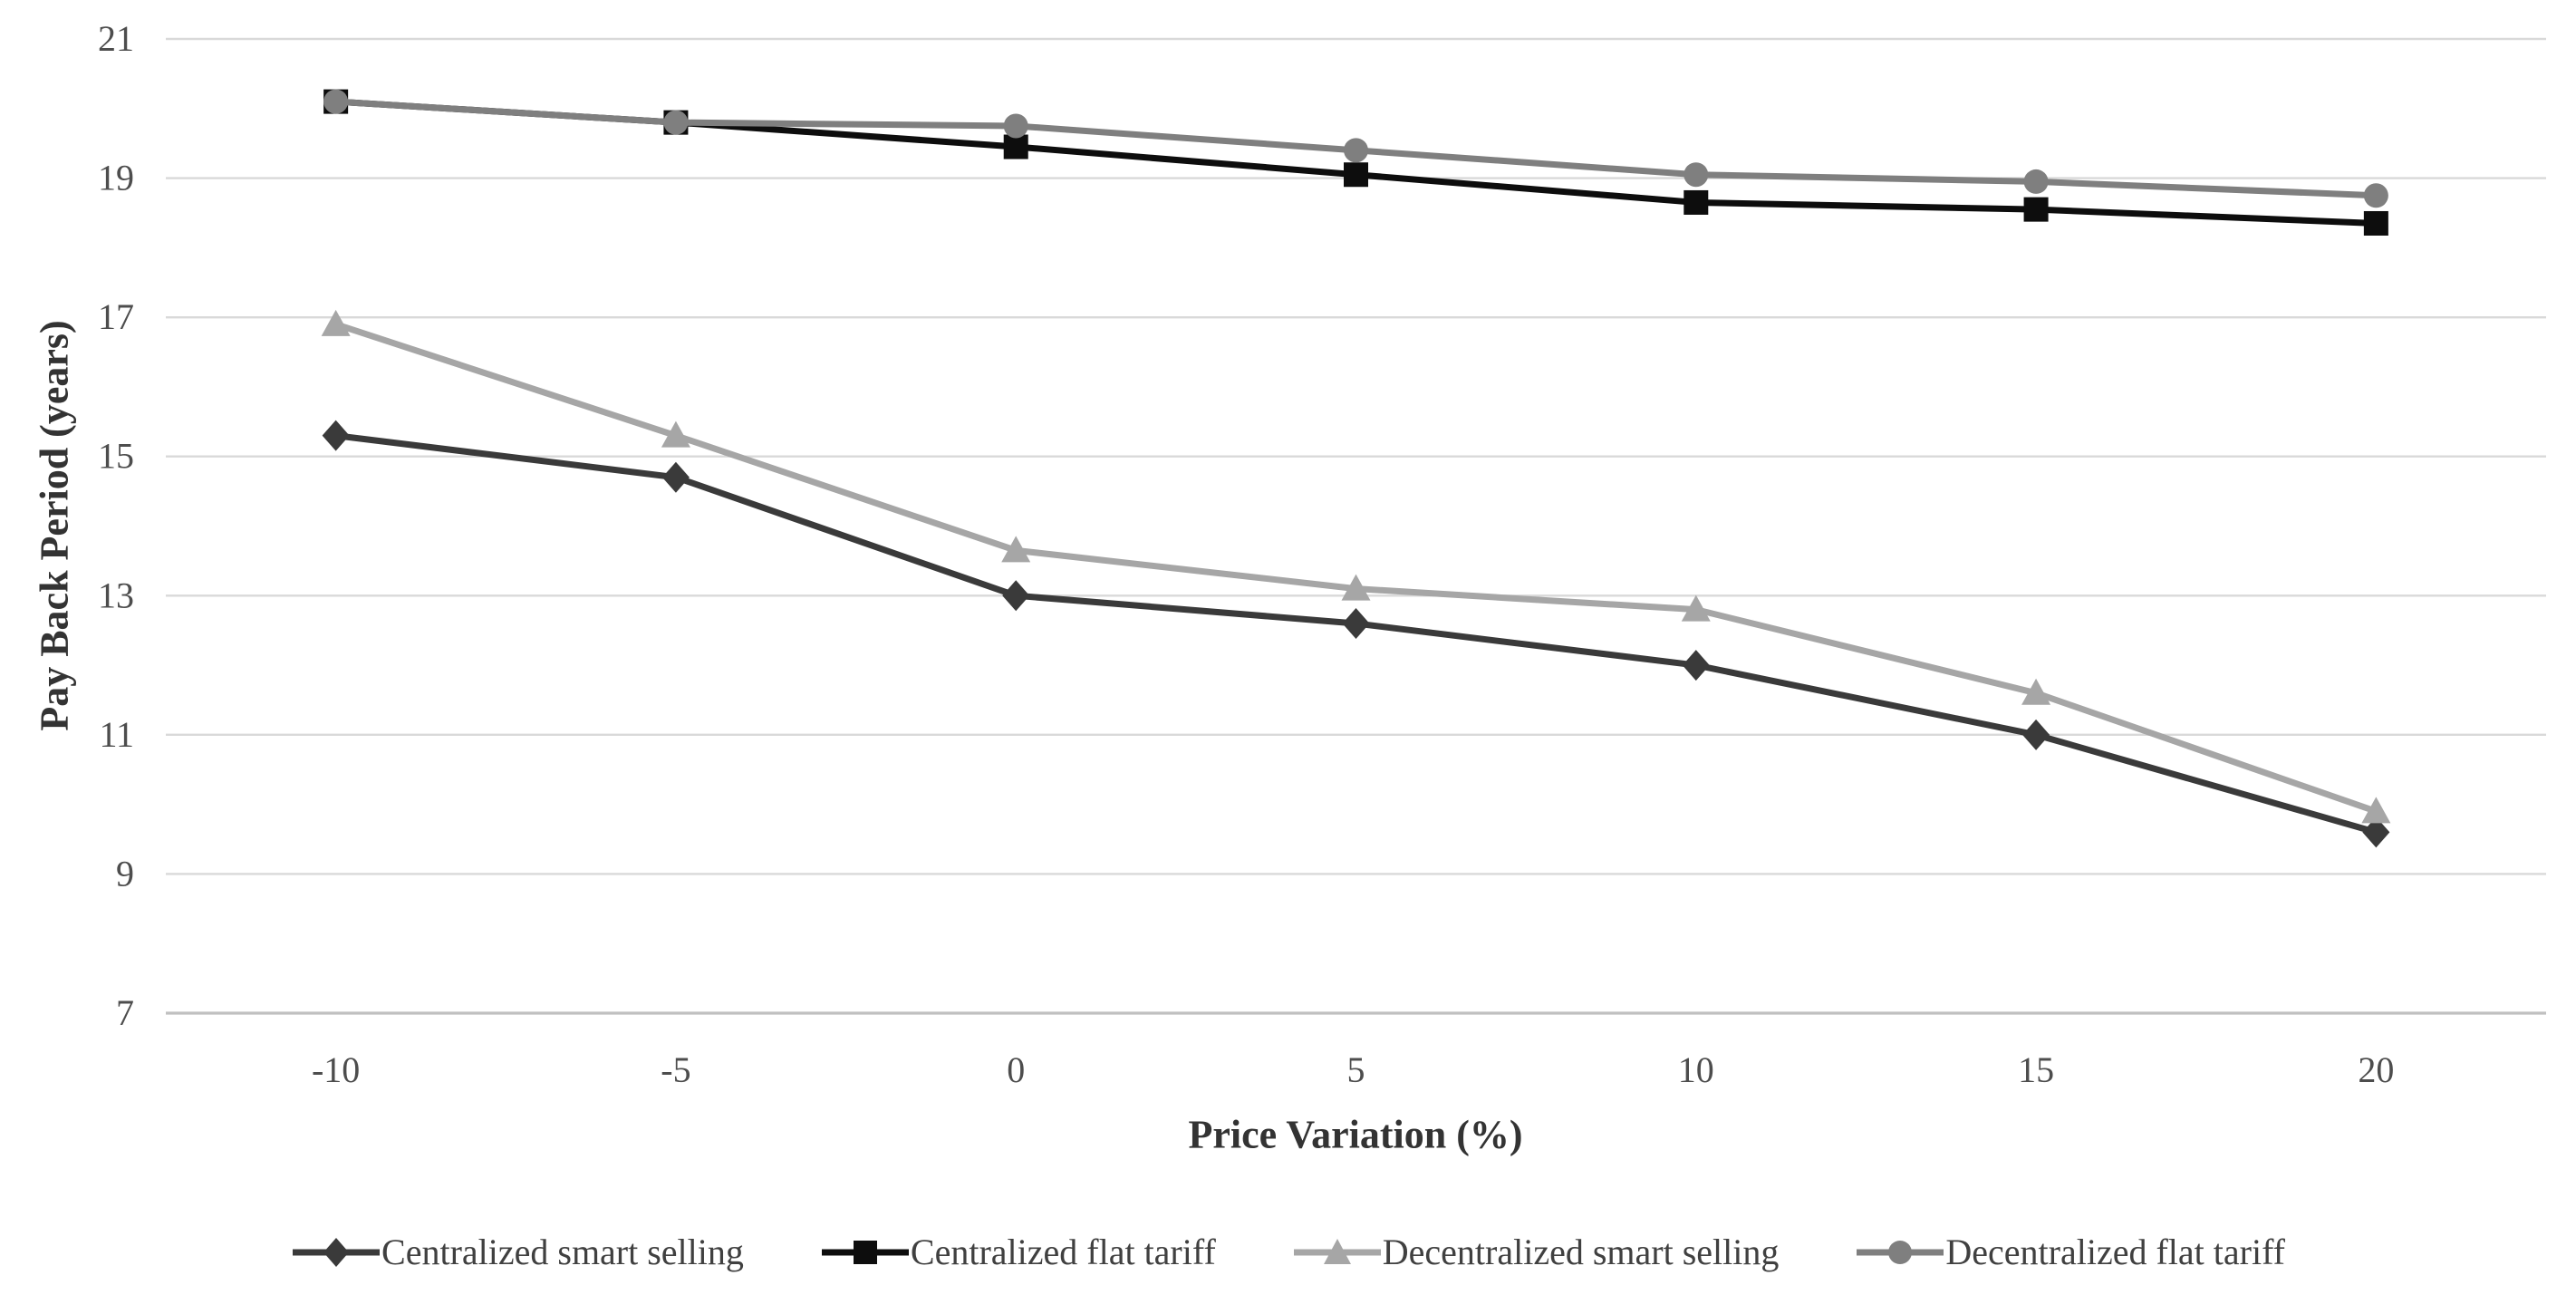 The height and width of the screenshot is (1314, 2576). I want to click on legend-item: Centralized flat tariff, so click(1018, 1252).